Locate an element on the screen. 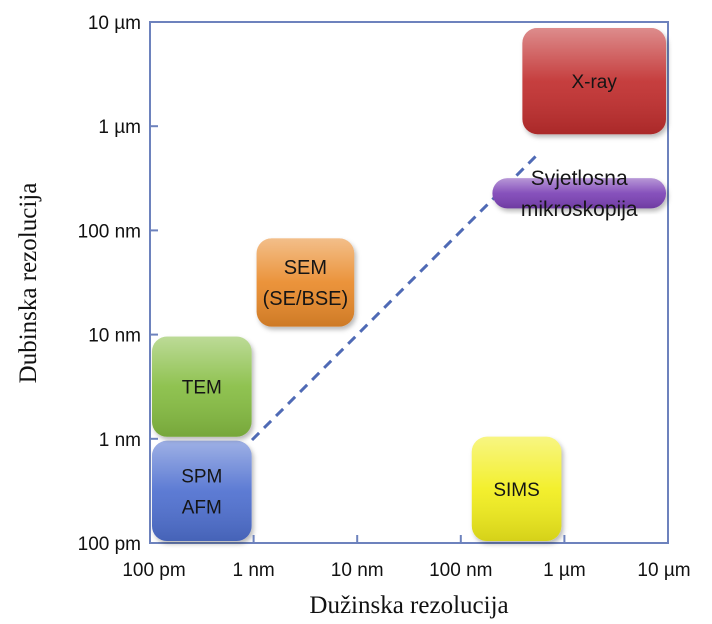  y-tick-label: 10 nm is located at coordinates (114, 336).